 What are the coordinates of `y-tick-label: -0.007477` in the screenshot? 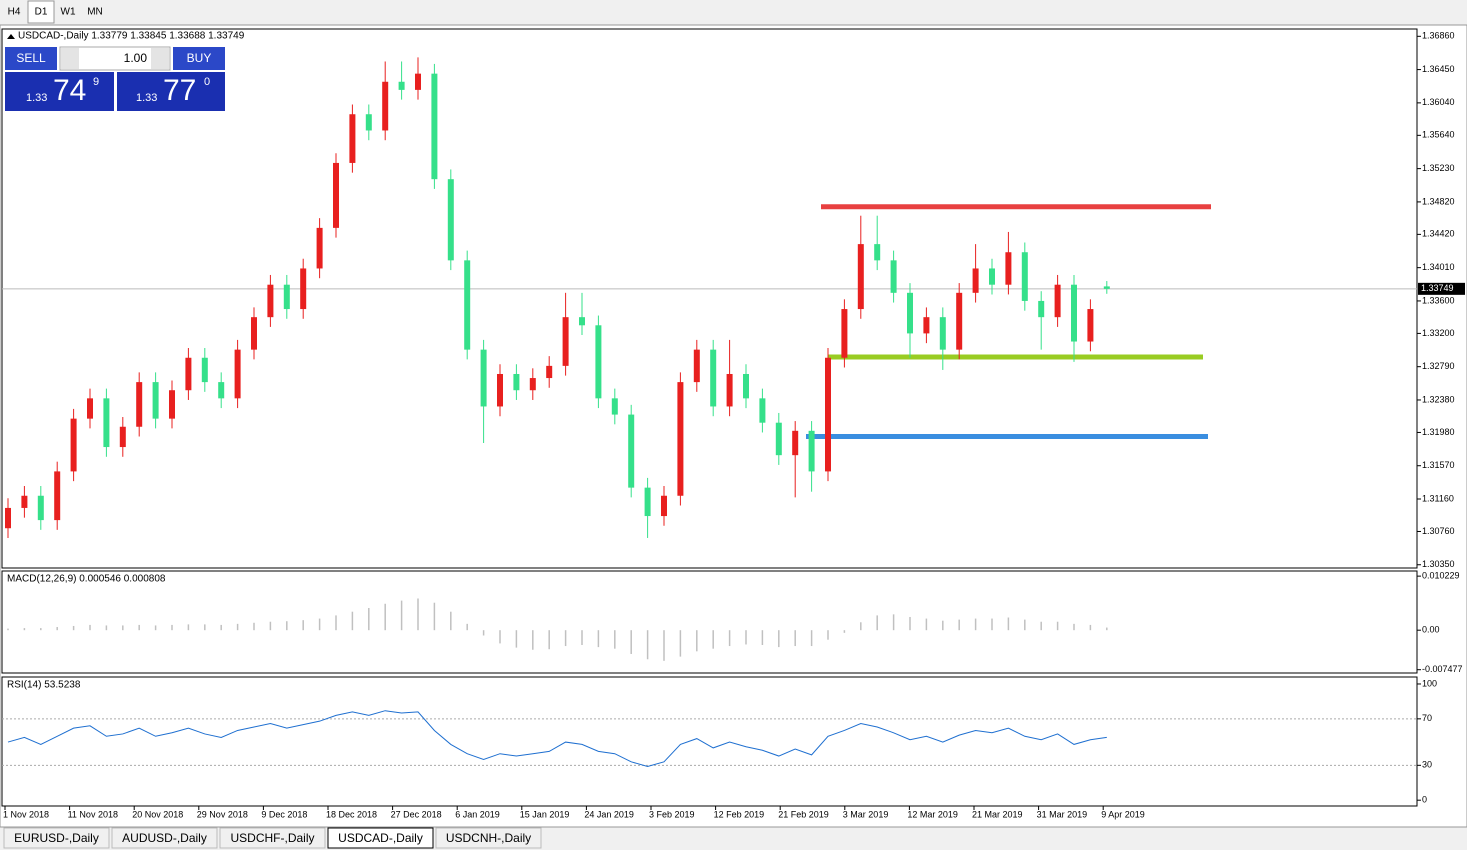 It's located at (1442, 669).